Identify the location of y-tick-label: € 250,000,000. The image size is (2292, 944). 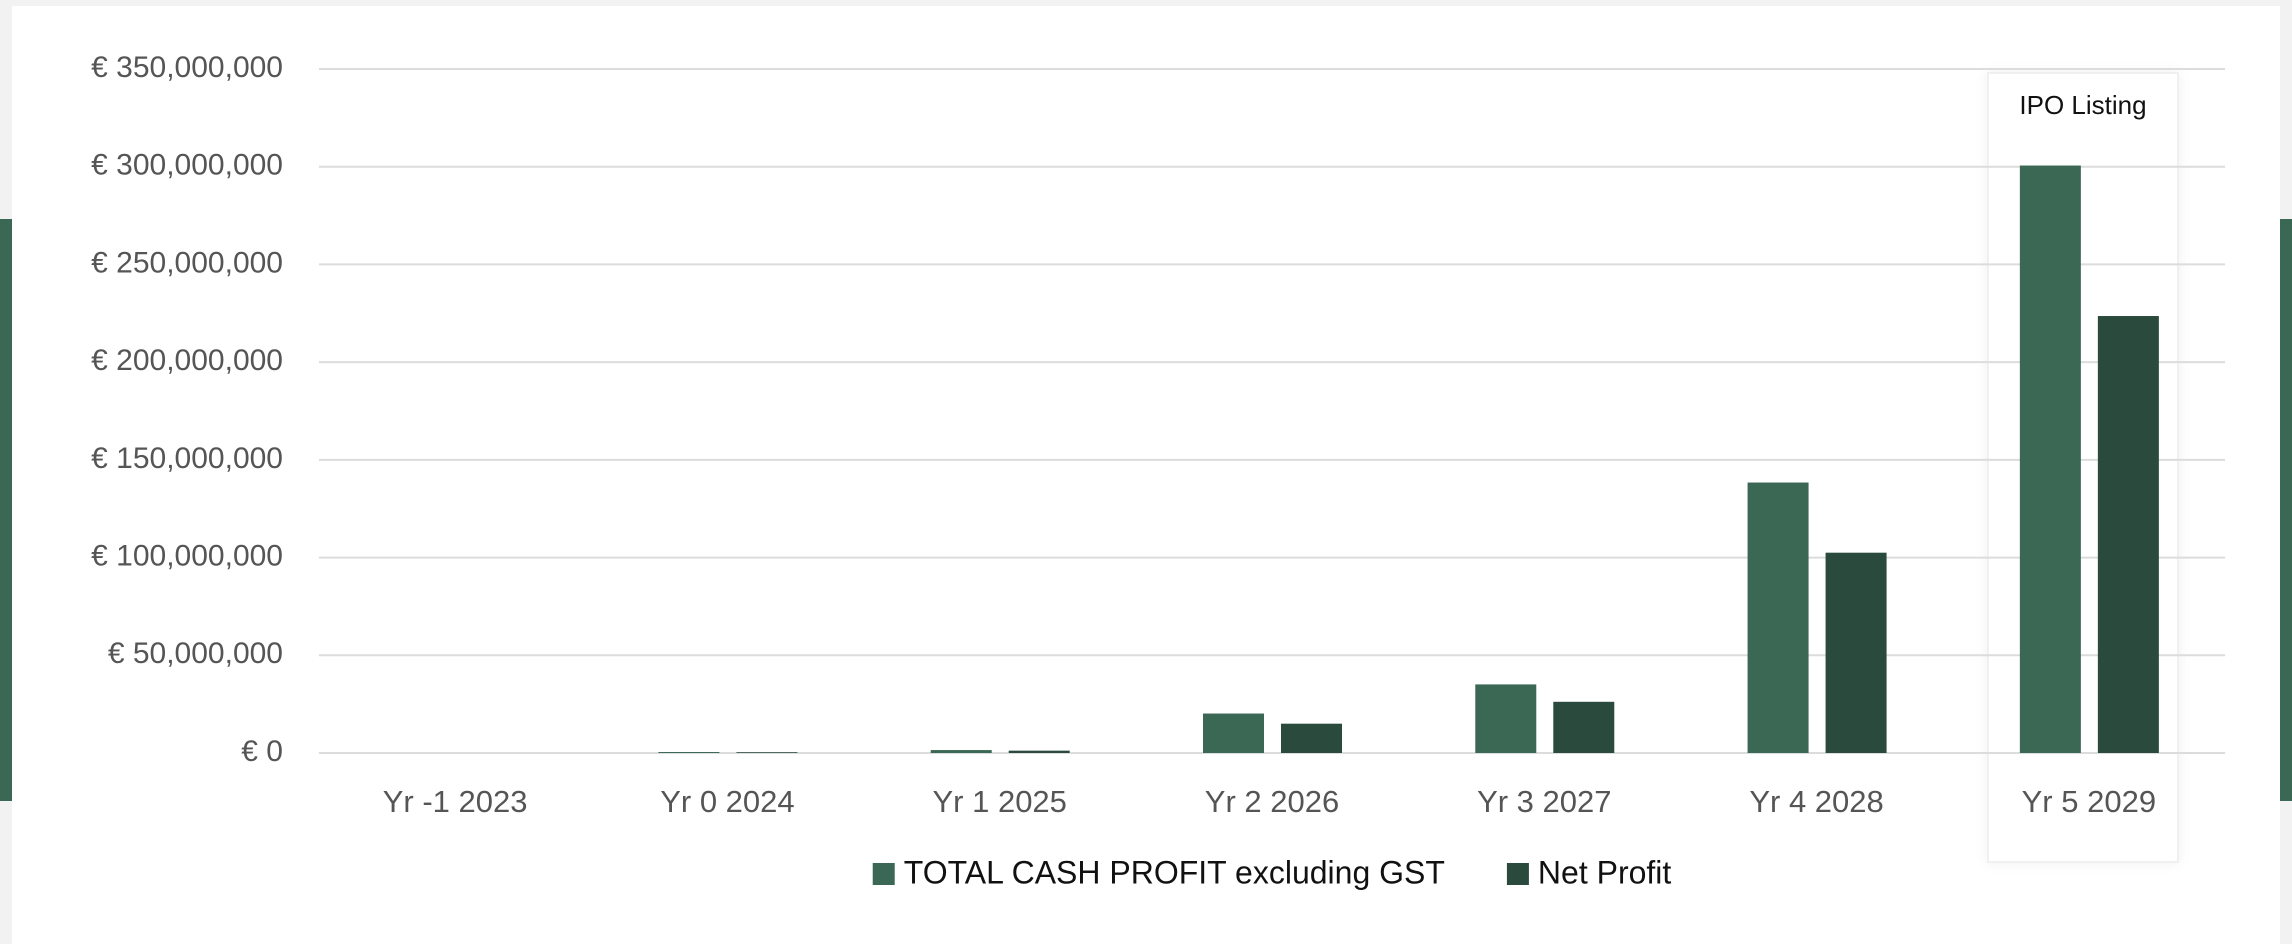
(187, 262).